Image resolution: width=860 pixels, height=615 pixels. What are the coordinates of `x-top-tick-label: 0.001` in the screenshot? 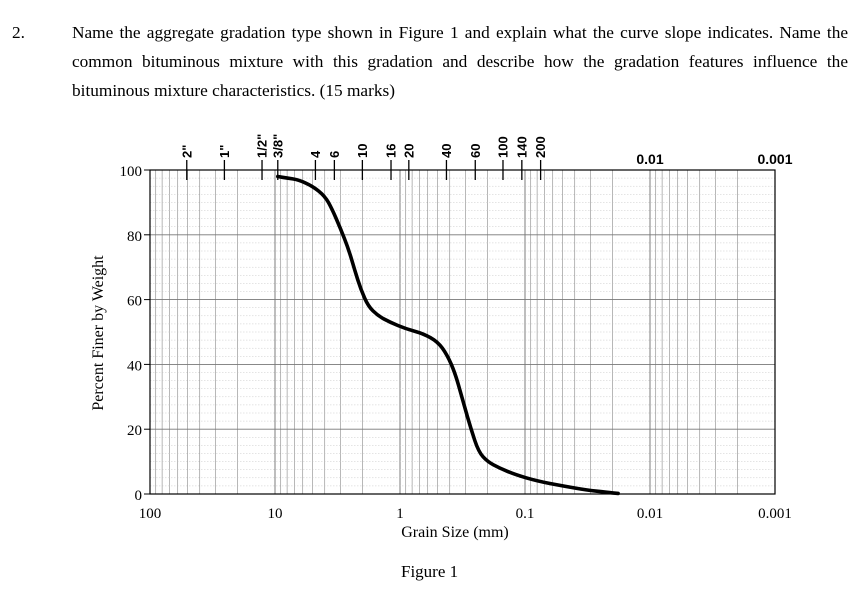 It's located at (774, 159).